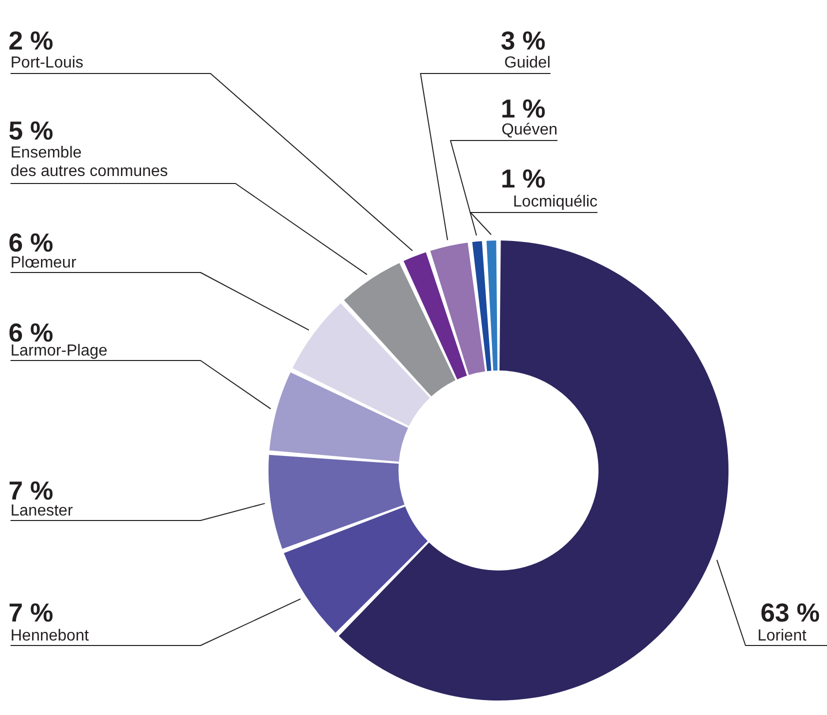 The image size is (827, 715). Describe the element at coordinates (31, 243) in the screenshot. I see `data-label: 6 %` at that location.